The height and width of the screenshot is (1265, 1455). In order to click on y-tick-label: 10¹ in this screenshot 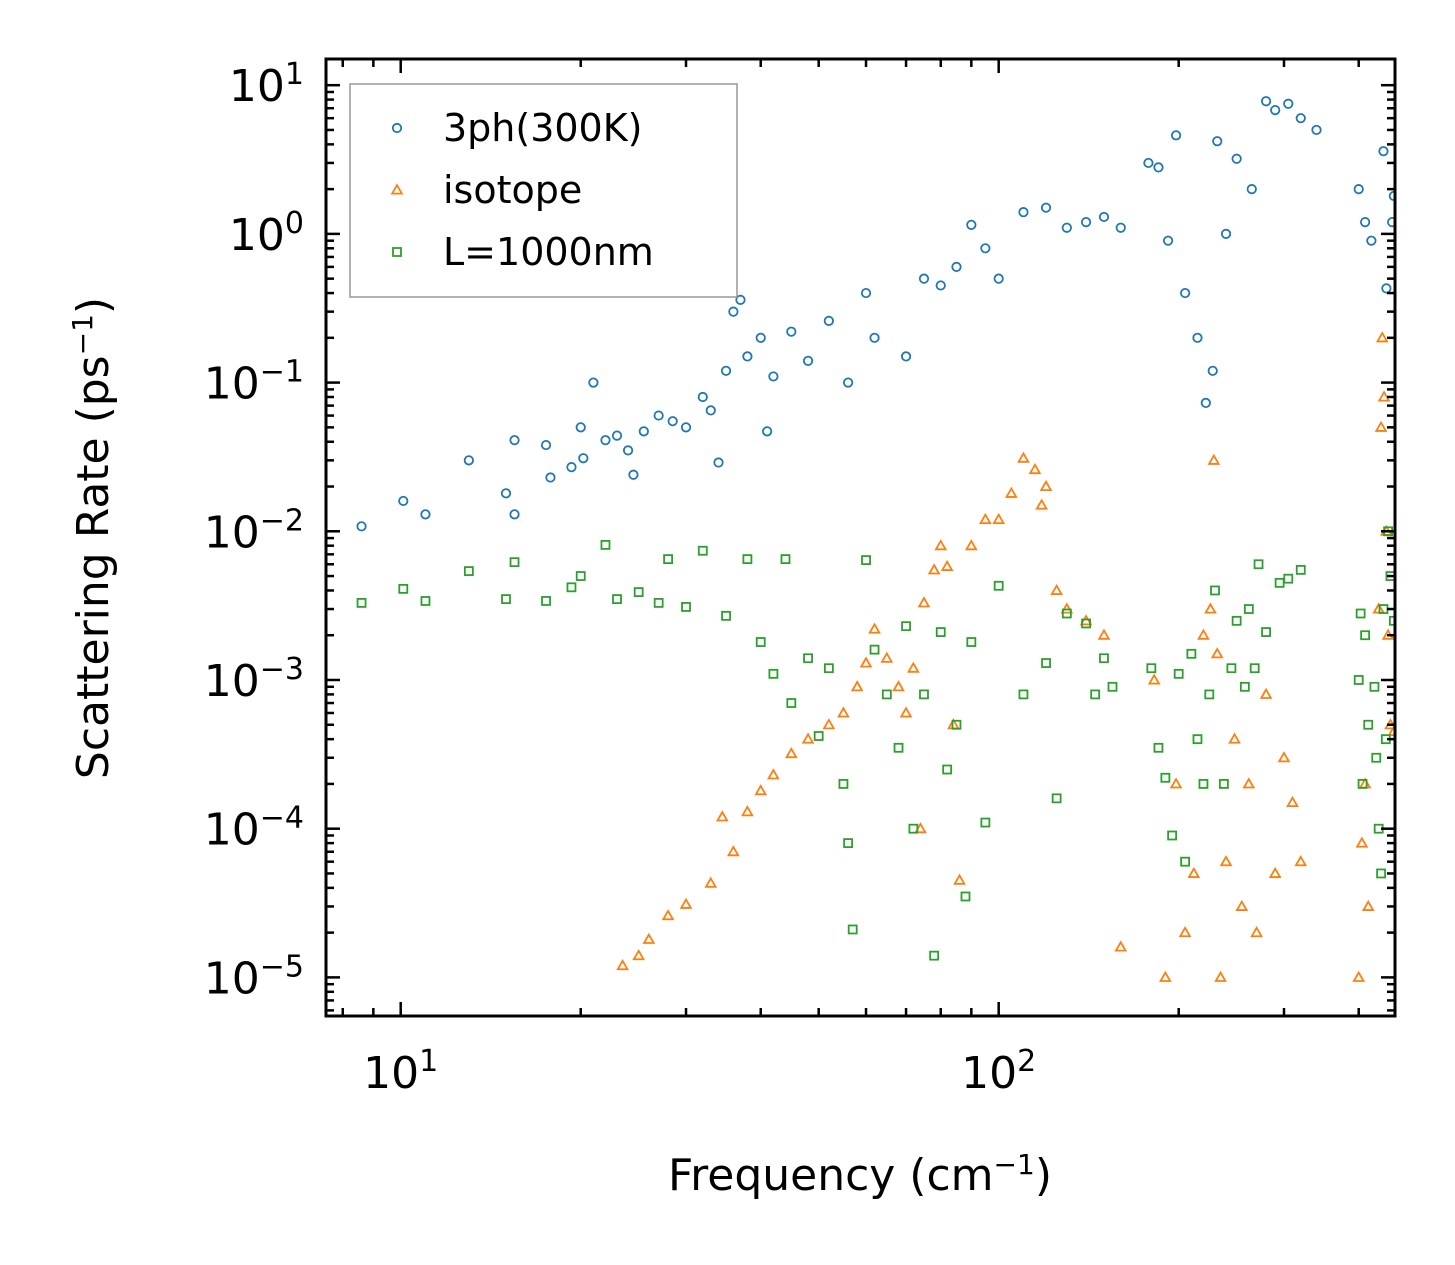, I will do `click(266, 85)`.